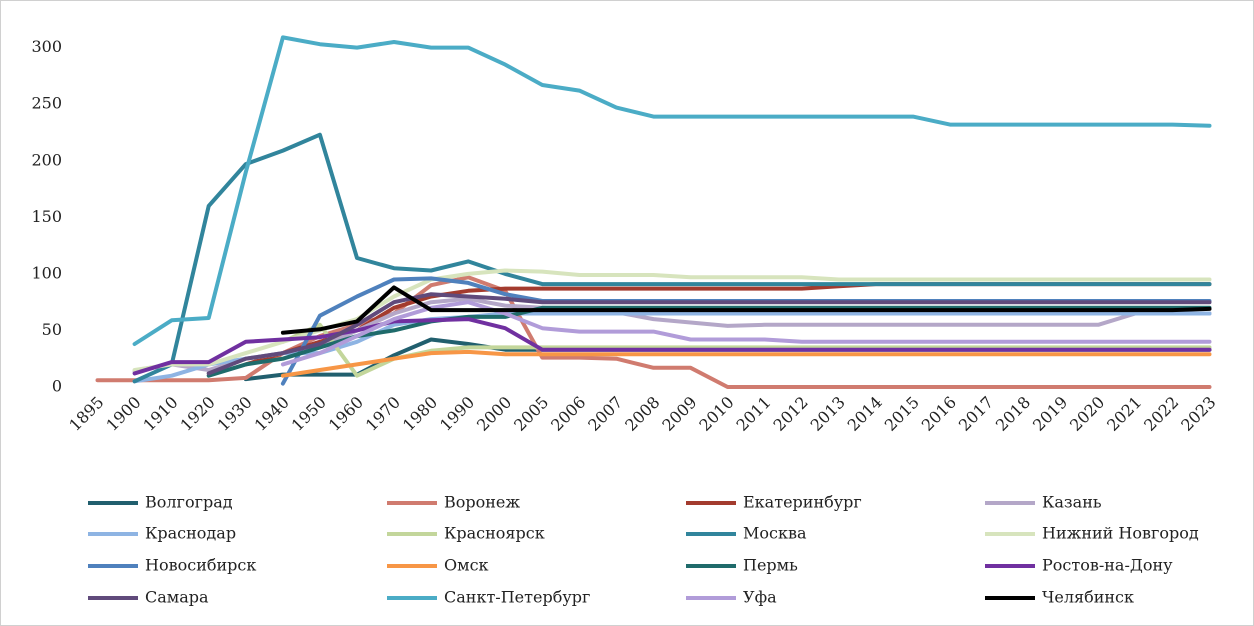 The height and width of the screenshot is (626, 1254). What do you see at coordinates (46, 216) in the screenshot?
I see `y-tick-label: 150` at bounding box center [46, 216].